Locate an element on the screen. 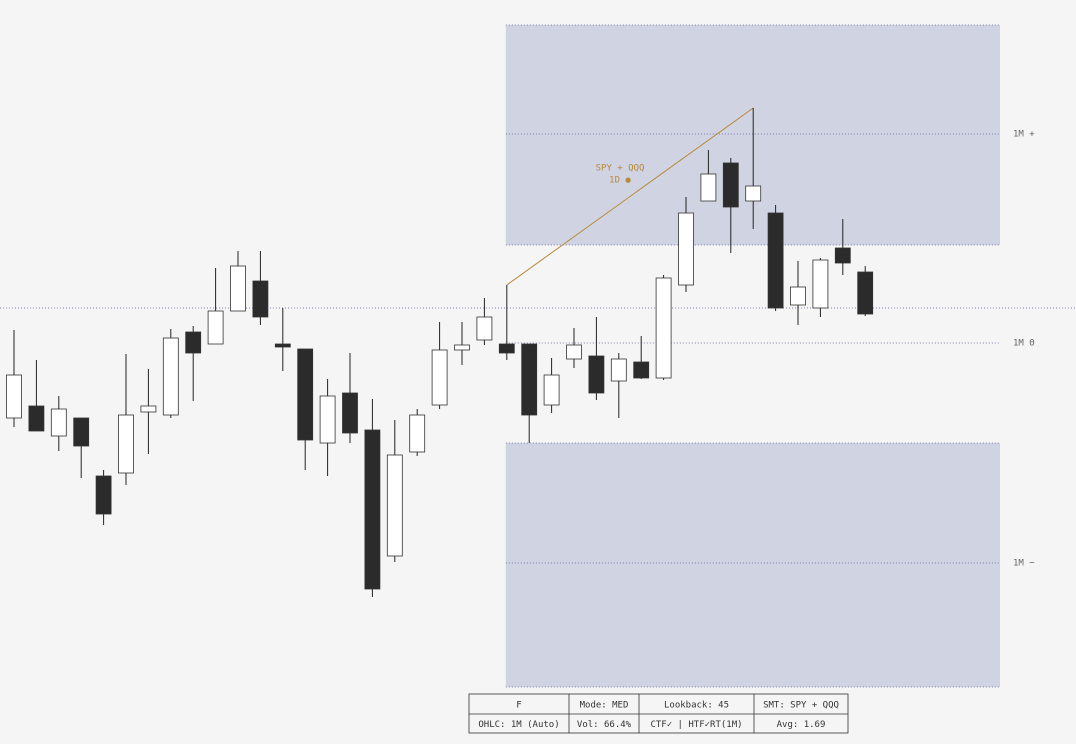 The height and width of the screenshot is (744, 1076). level-label: 1M Θ is located at coordinates (1024, 344).